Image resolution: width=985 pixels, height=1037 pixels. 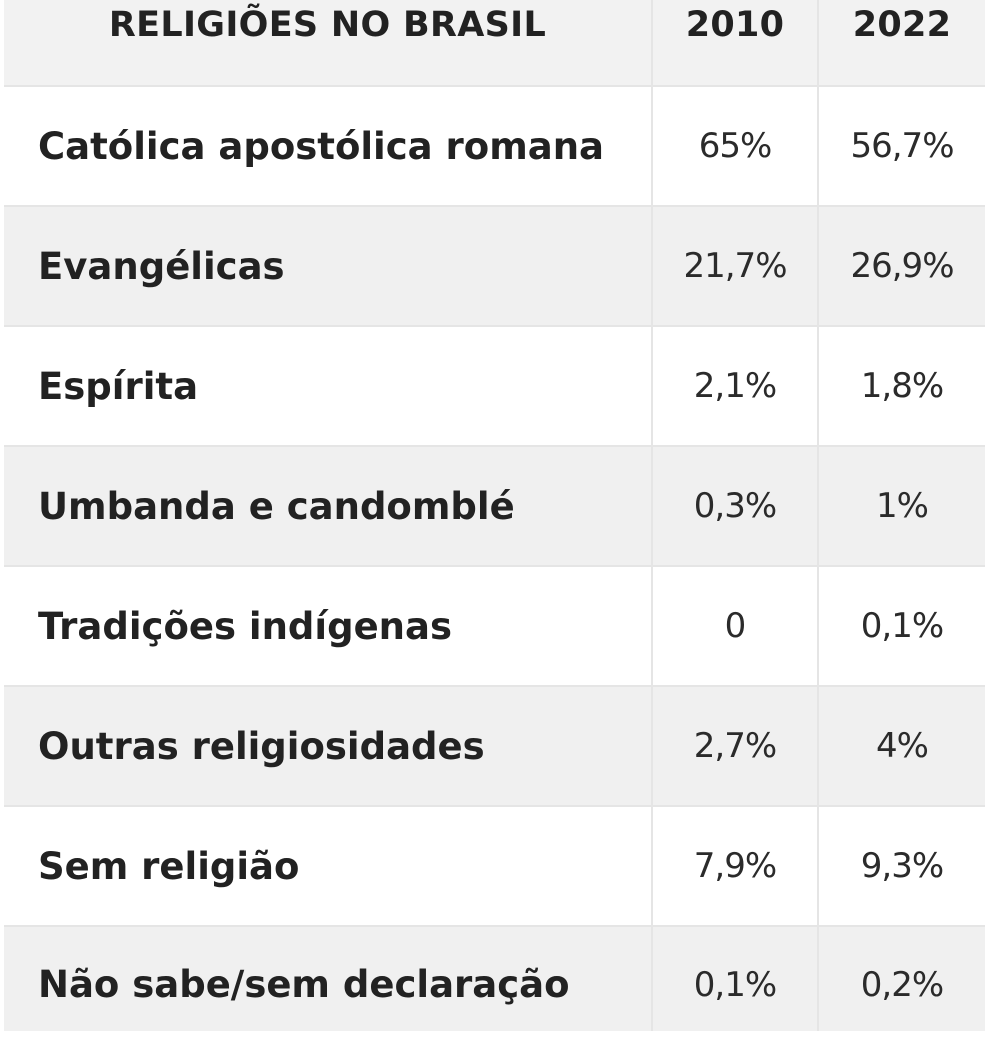 What do you see at coordinates (735, 506) in the screenshot?
I see `value-2010: 0,3%` at bounding box center [735, 506].